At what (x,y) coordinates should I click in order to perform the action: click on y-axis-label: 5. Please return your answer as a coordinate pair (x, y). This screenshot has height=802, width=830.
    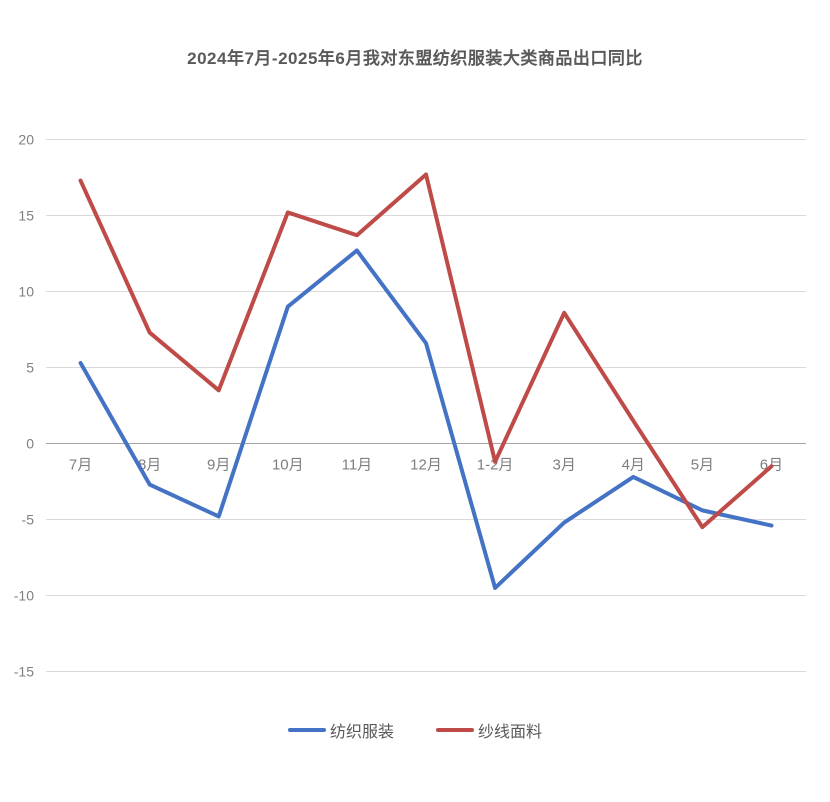
    Looking at the image, I should click on (30, 367).